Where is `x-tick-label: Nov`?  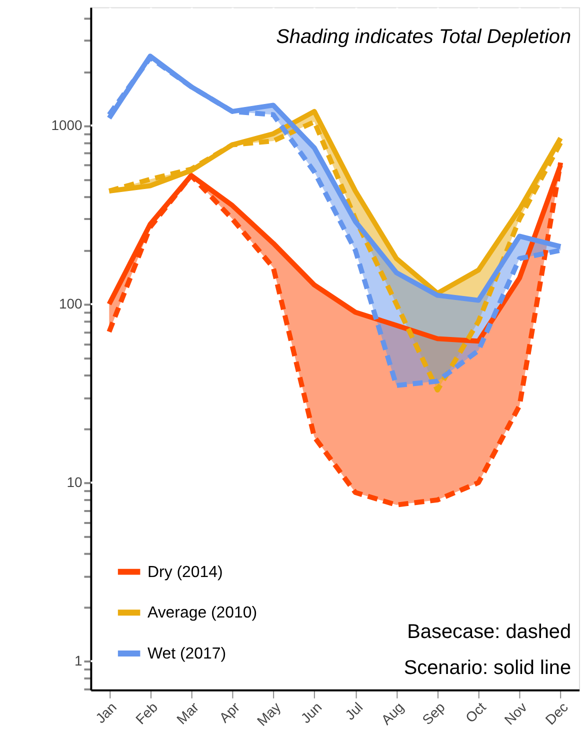
x-tick-label: Nov is located at coordinates (515, 713).